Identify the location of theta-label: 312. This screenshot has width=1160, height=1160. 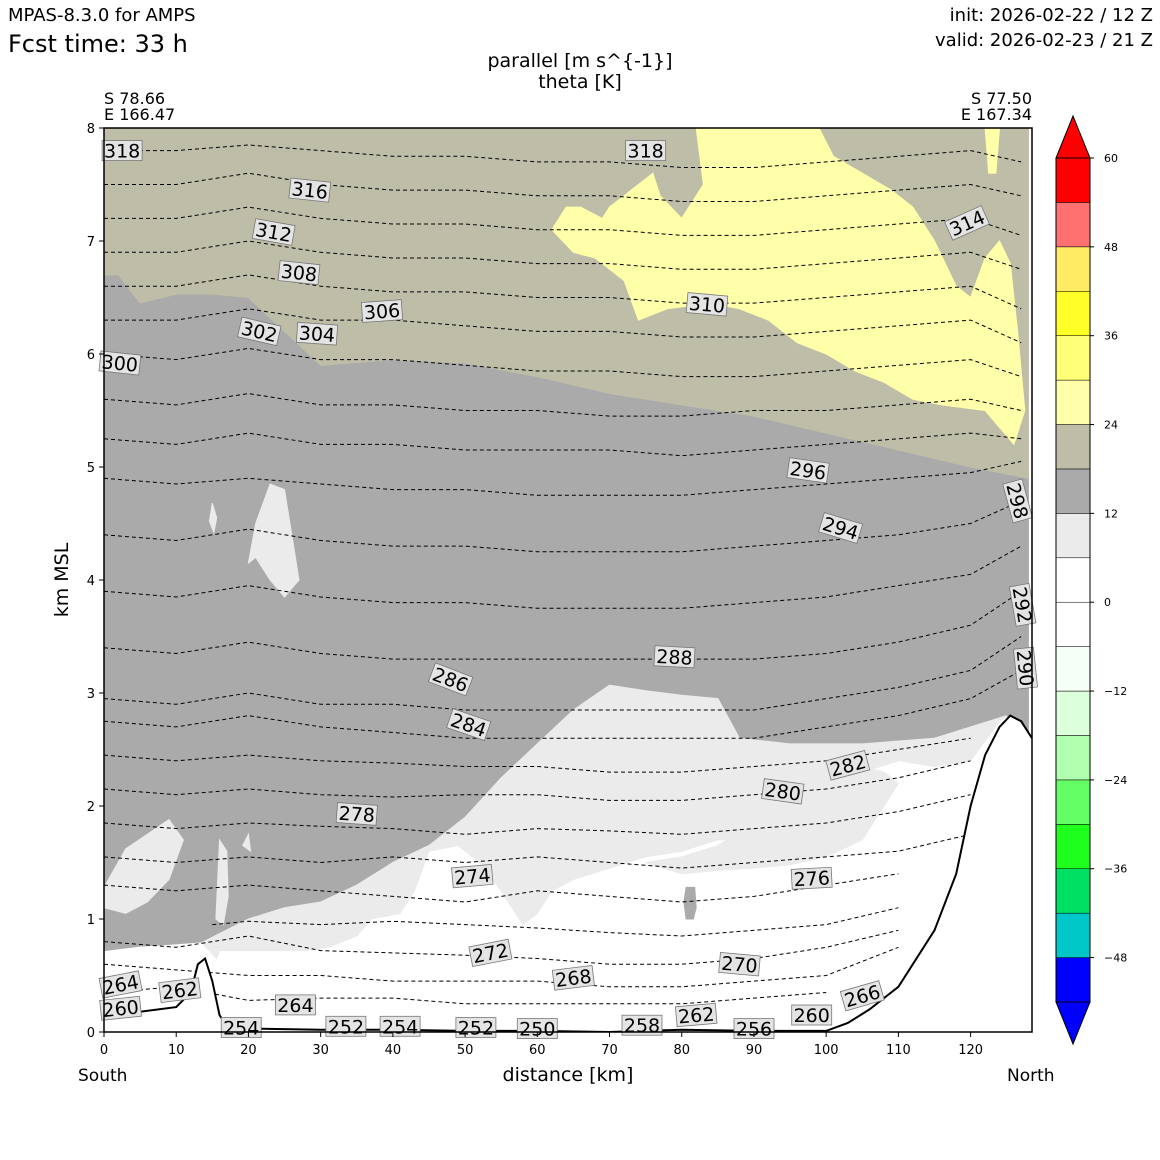
(273, 232).